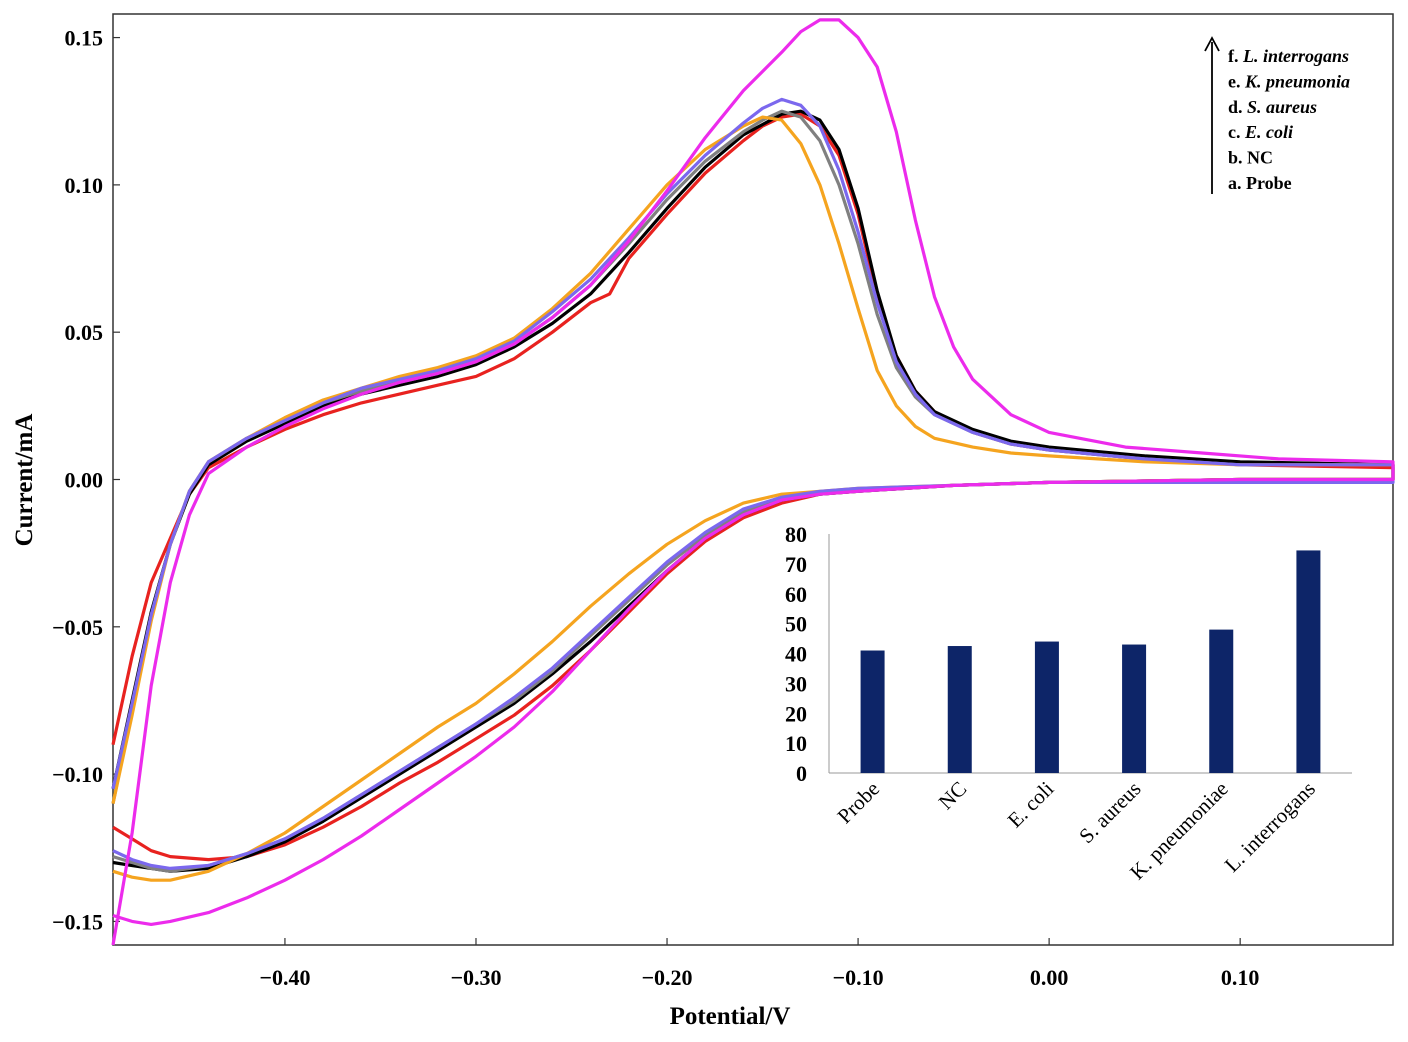  What do you see at coordinates (1268, 132) in the screenshot?
I see `legend-label: E. coli` at bounding box center [1268, 132].